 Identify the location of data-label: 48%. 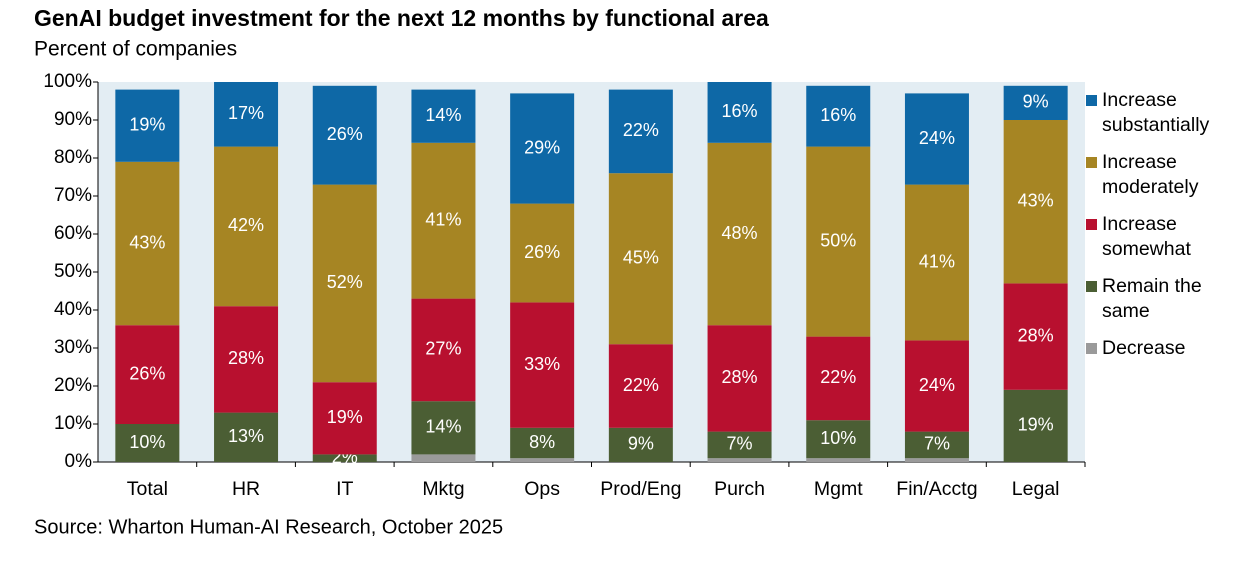
(740, 233).